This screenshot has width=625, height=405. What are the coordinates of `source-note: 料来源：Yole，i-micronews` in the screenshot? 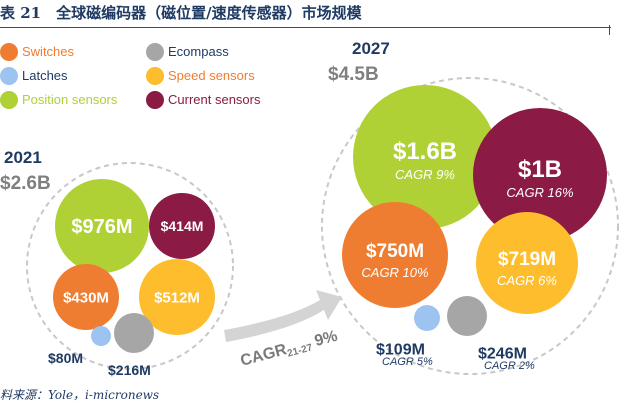 It's located at (80, 395).